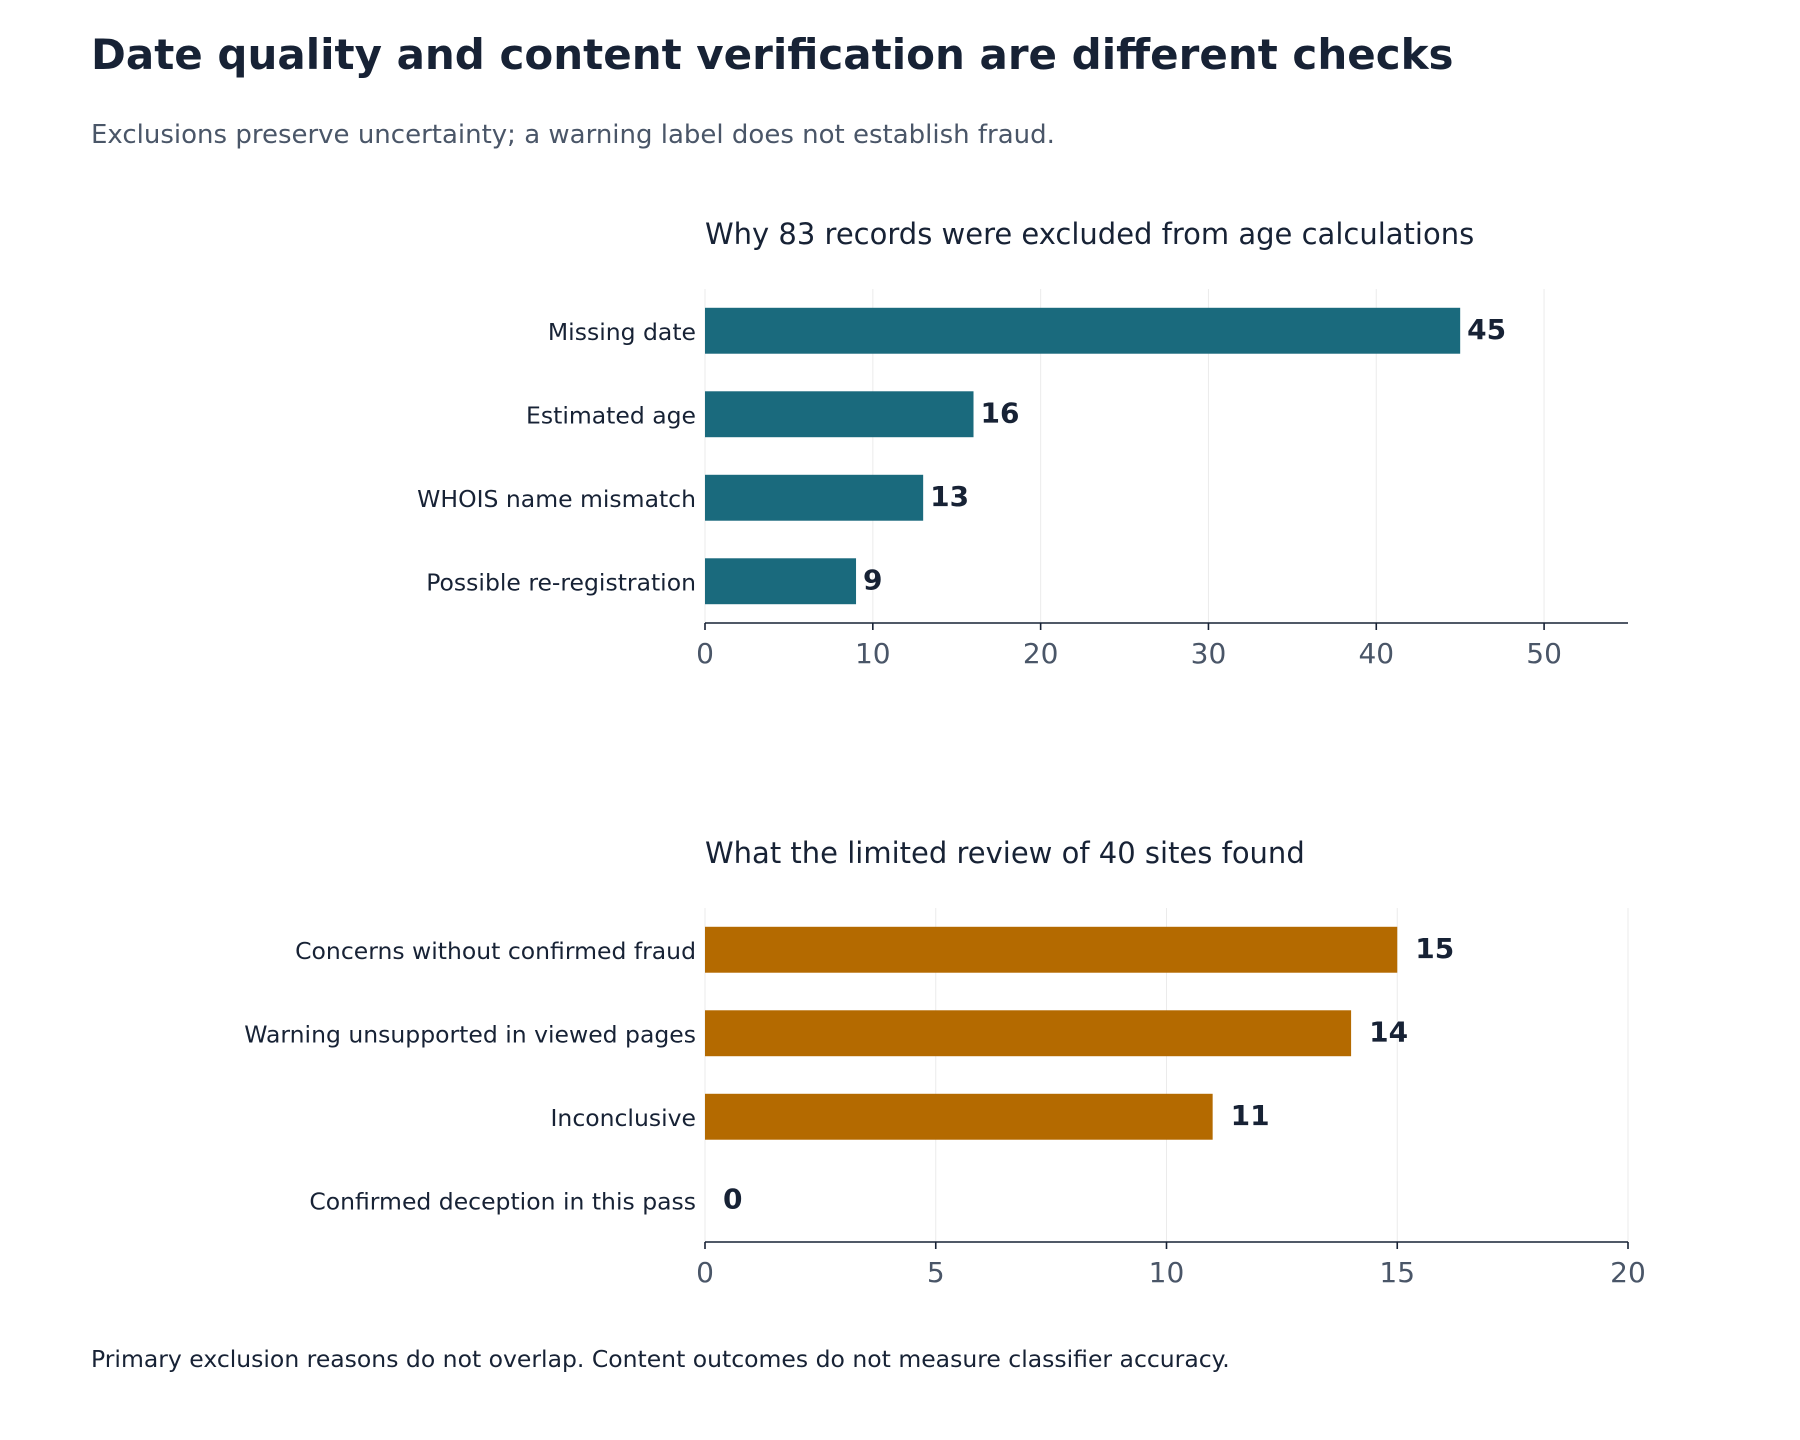  Describe the element at coordinates (622, 332) in the screenshot. I see `category-label: Missing date` at that location.